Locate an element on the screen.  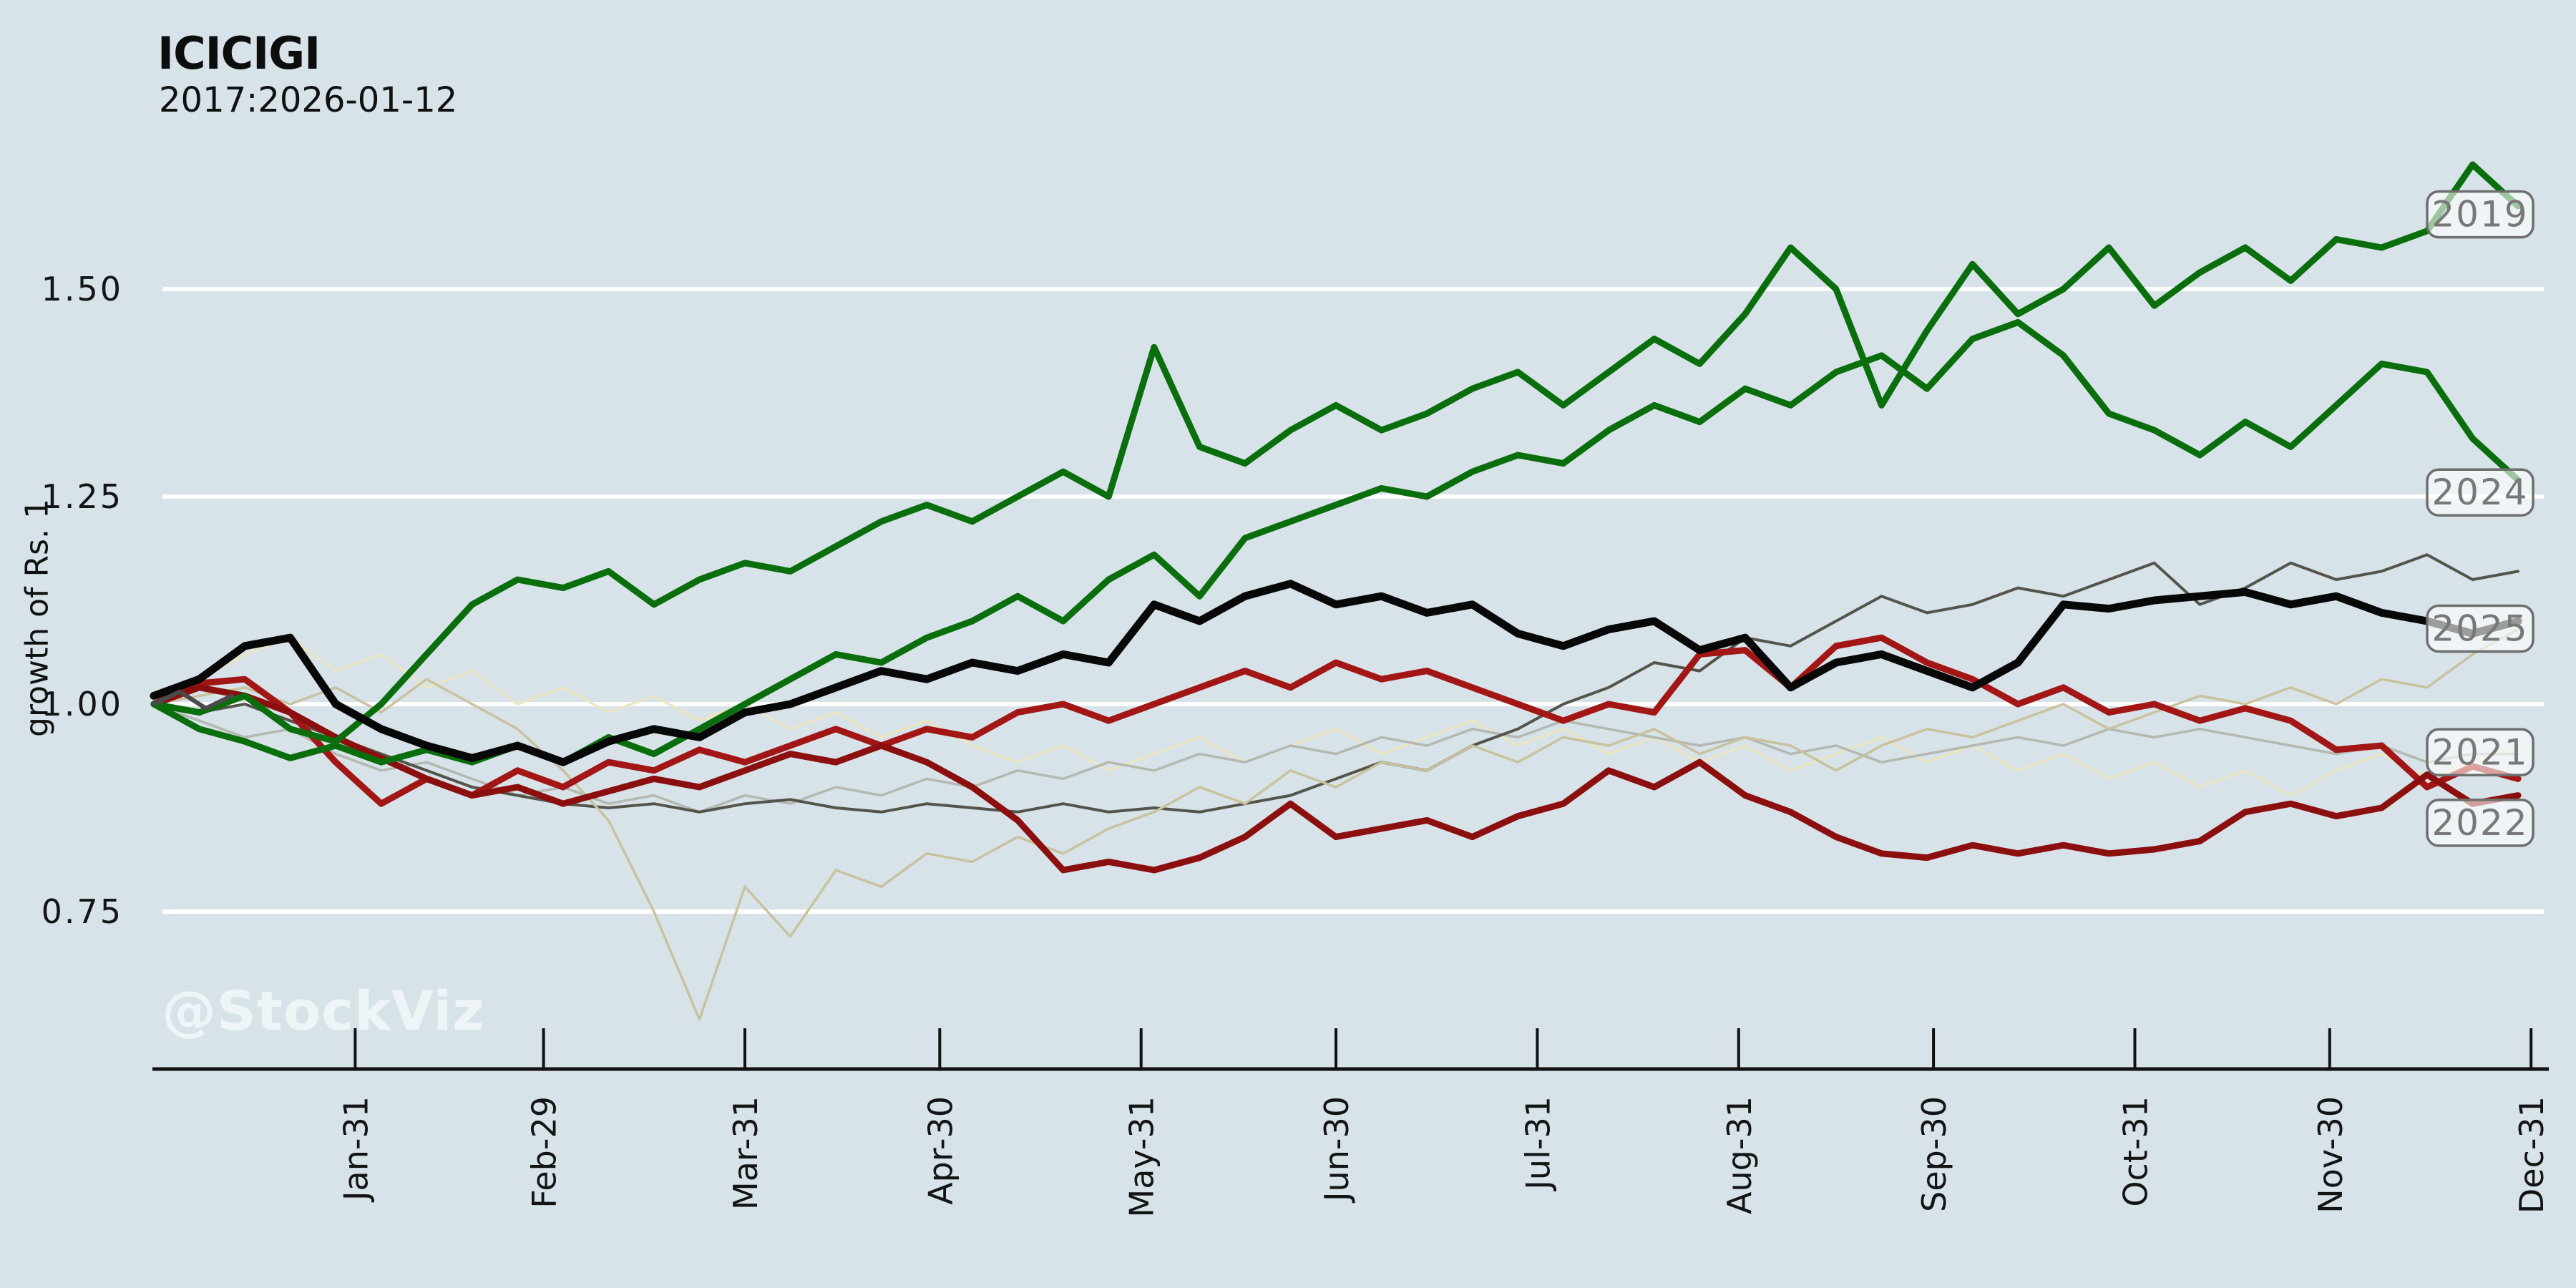
year-tag-label-2024: 2024 is located at coordinates (2479, 492).